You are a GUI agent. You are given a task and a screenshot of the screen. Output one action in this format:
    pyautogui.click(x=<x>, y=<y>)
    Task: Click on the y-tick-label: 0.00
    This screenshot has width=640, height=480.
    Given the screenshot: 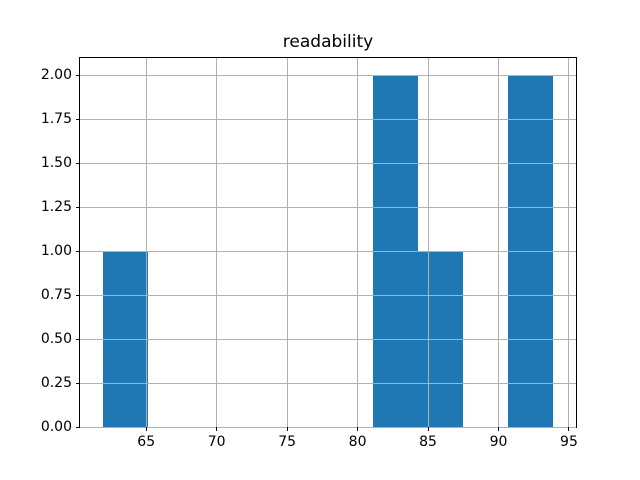 What is the action you would take?
    pyautogui.click(x=56, y=427)
    